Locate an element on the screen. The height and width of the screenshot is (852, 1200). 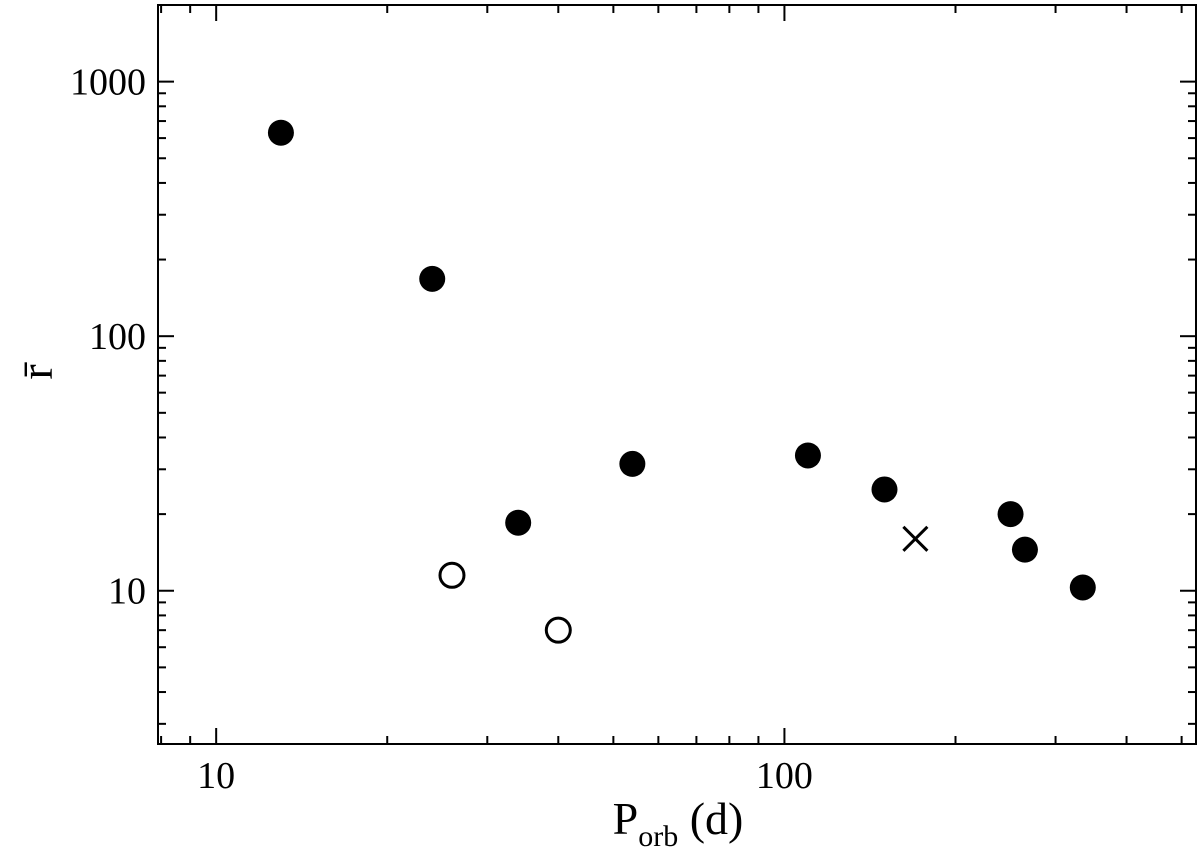
y-tick-label: 100 is located at coordinates (117, 337).